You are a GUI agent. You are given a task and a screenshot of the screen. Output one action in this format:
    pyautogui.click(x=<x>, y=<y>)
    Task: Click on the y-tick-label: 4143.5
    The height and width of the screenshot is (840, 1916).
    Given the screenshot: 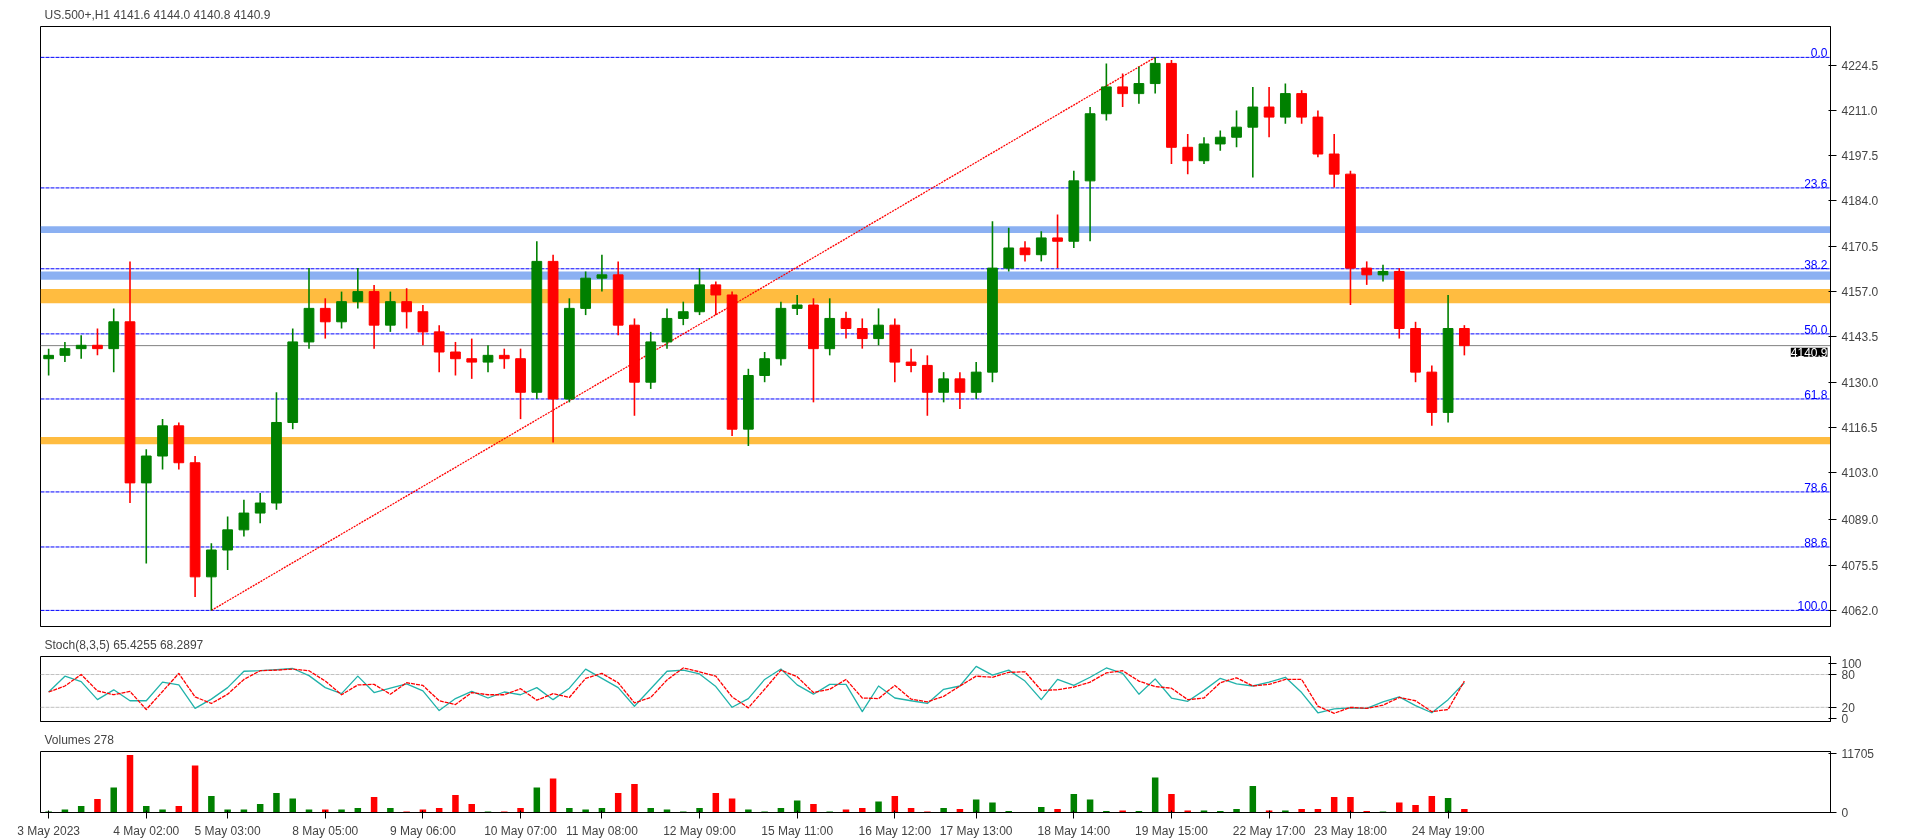 What is the action you would take?
    pyautogui.click(x=1860, y=337)
    